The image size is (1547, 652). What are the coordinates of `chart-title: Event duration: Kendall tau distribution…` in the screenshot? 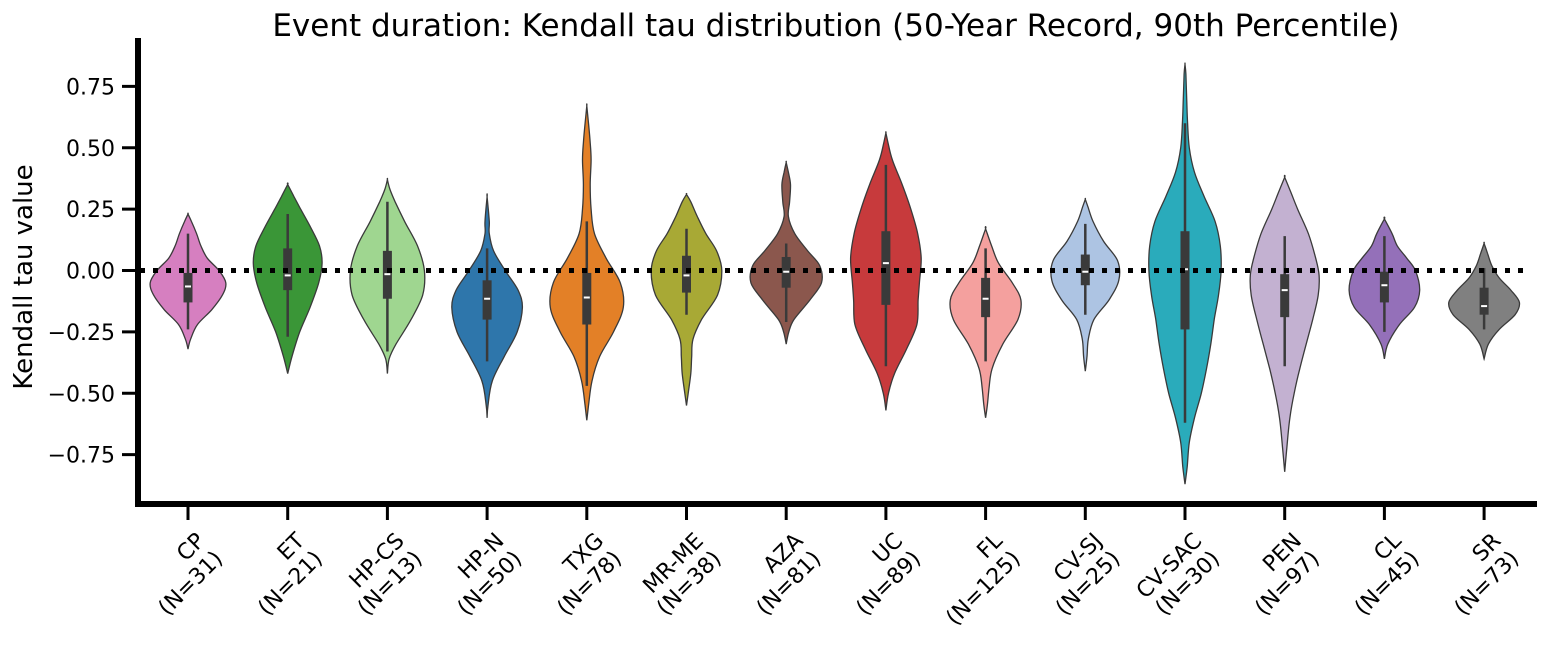 It's located at (835, 26).